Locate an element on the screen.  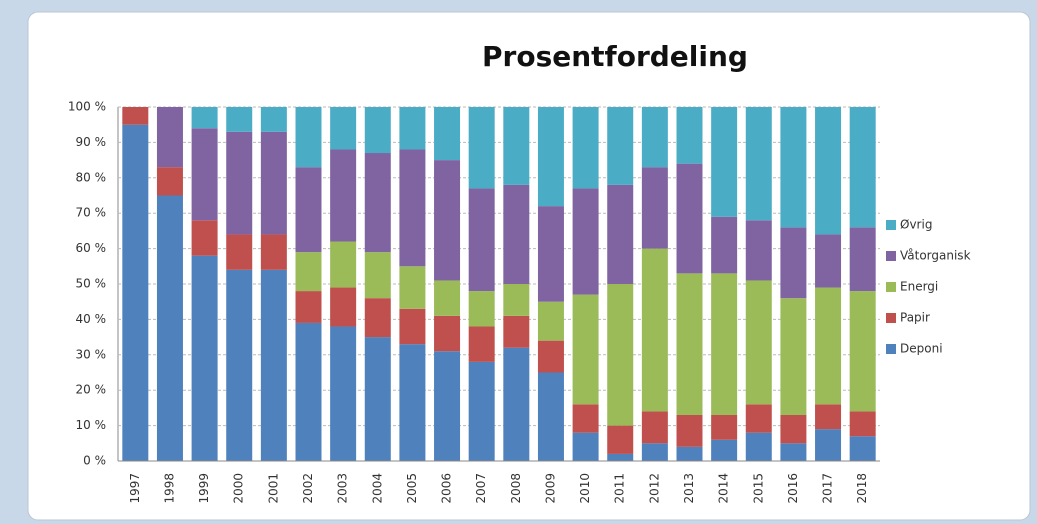
chart-title: Prosentfordeling is located at coordinates (615, 56).